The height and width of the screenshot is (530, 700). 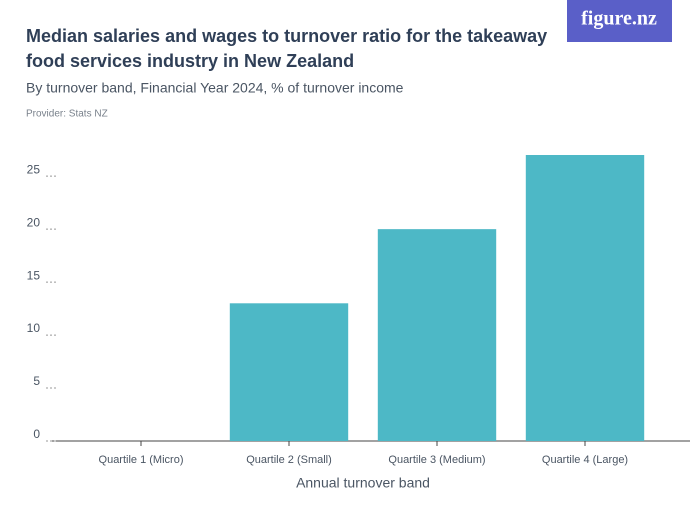 I want to click on logo: figure.nz, so click(x=619, y=19).